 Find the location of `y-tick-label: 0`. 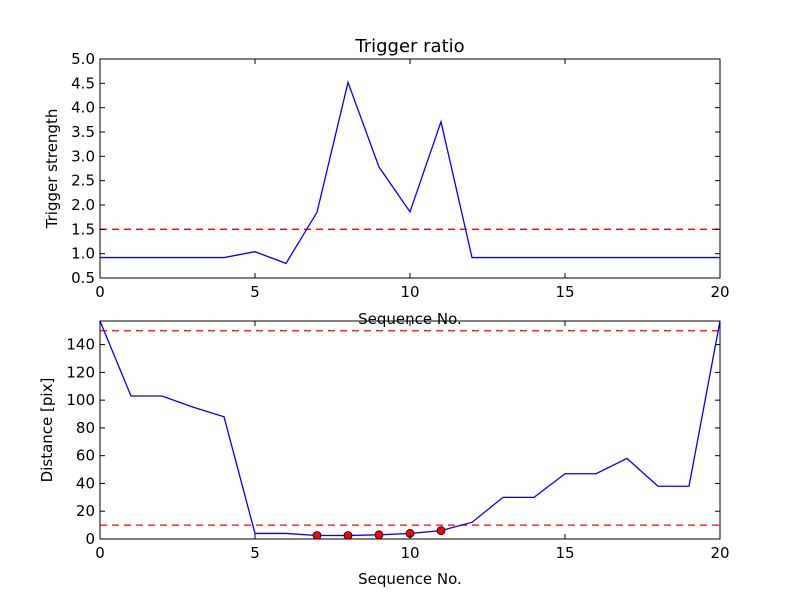

y-tick-label: 0 is located at coordinates (90, 539).